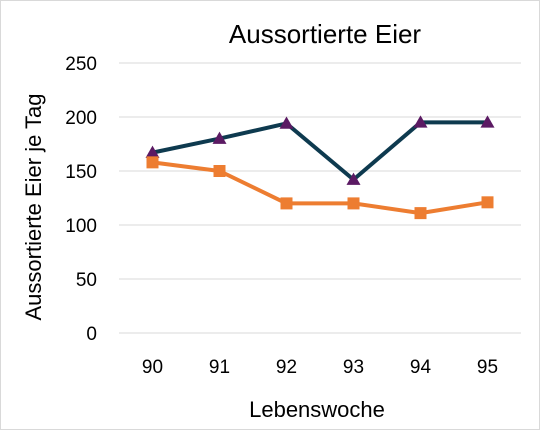 This screenshot has height=430, width=540. I want to click on series-1-line, so click(320, 151).